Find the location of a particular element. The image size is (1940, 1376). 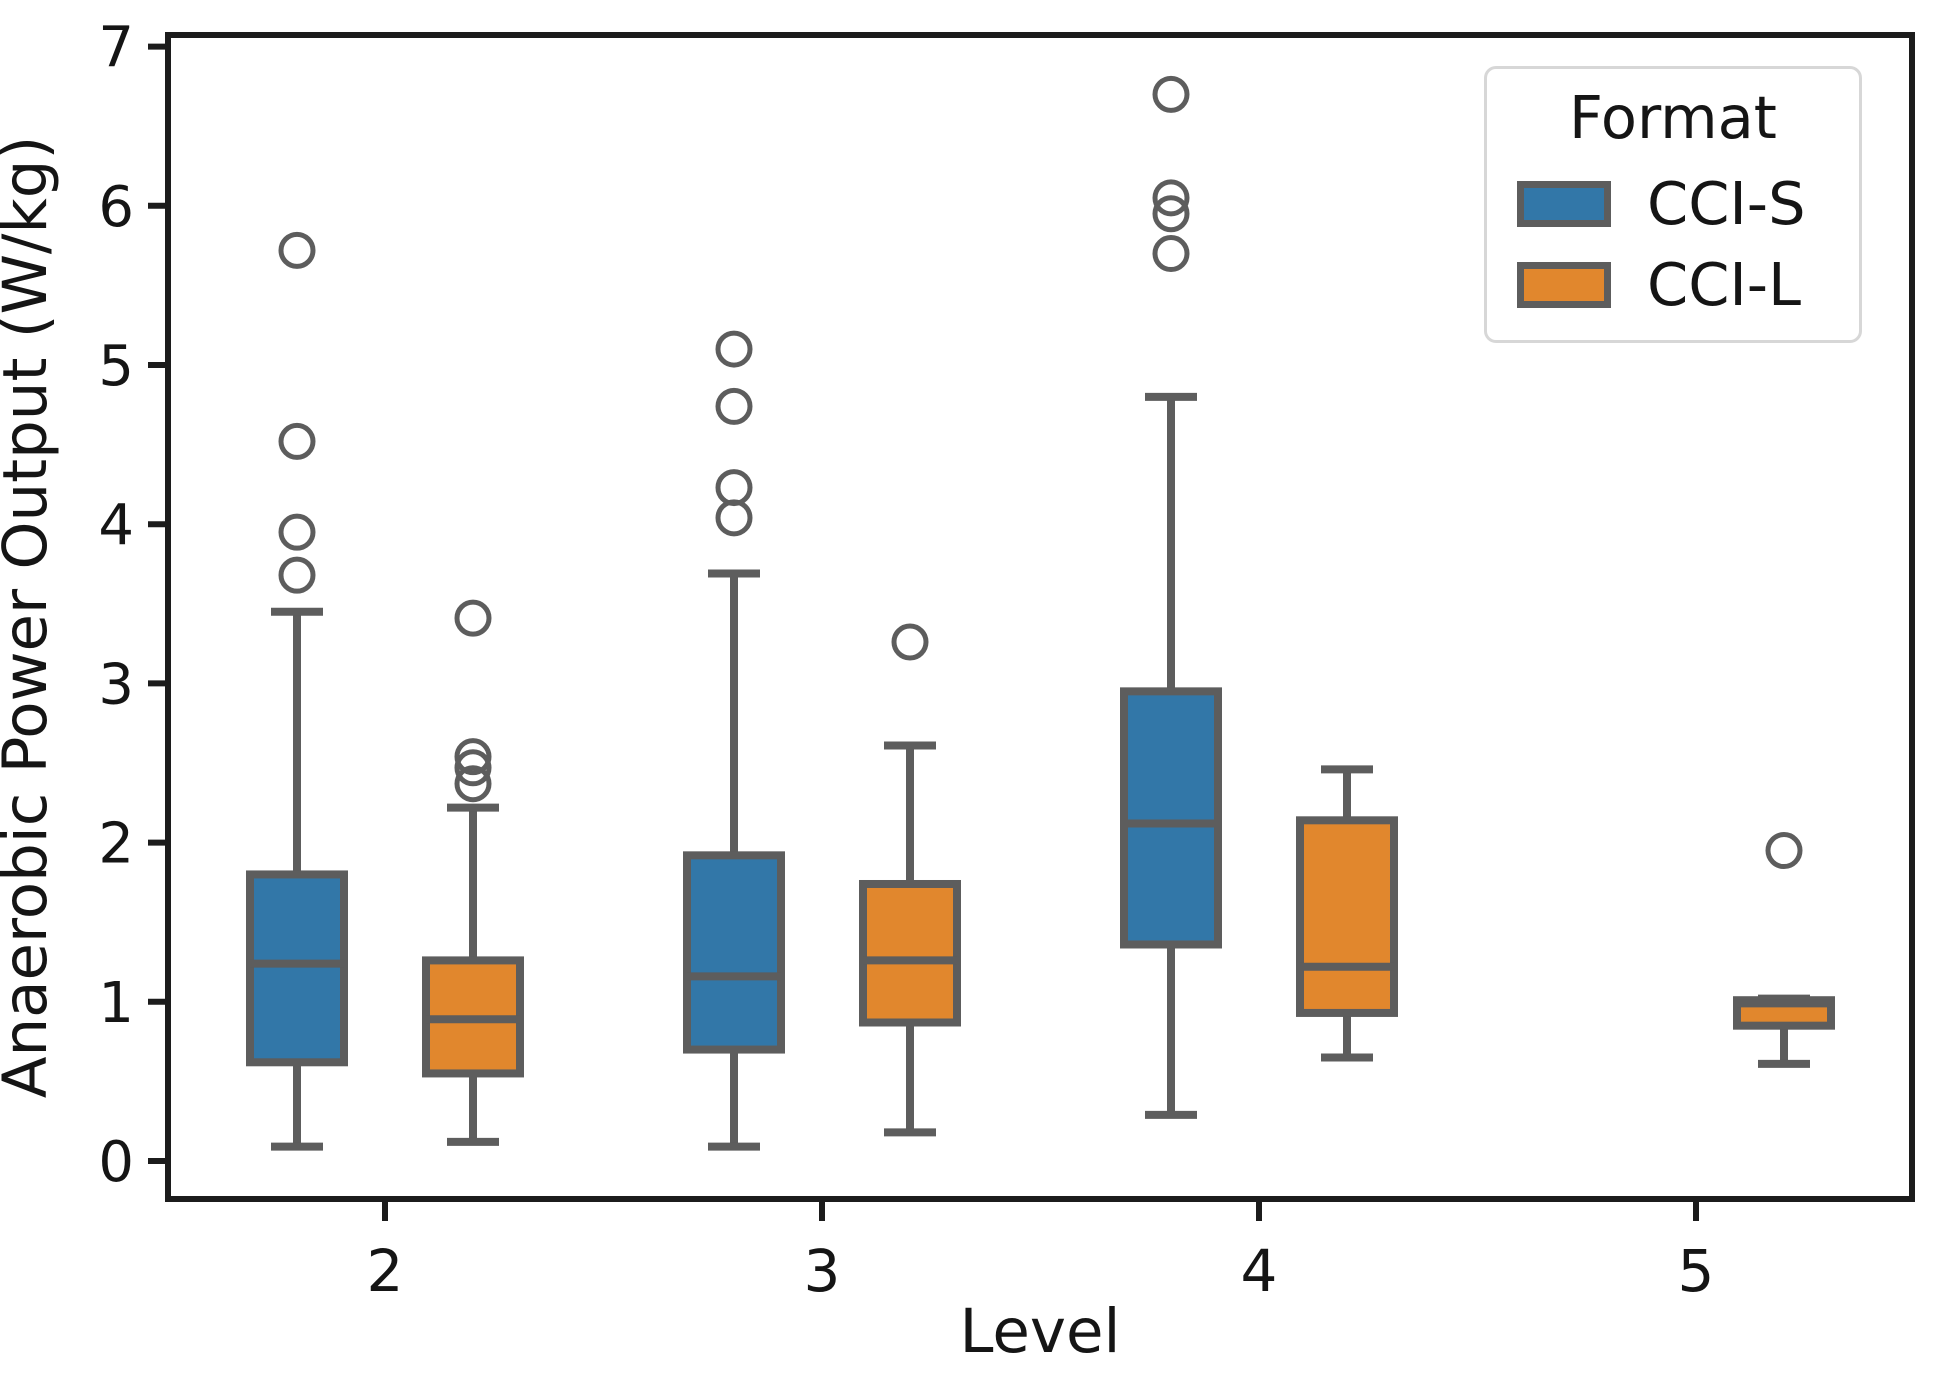

y-tick-label: 5 is located at coordinates (116, 366).